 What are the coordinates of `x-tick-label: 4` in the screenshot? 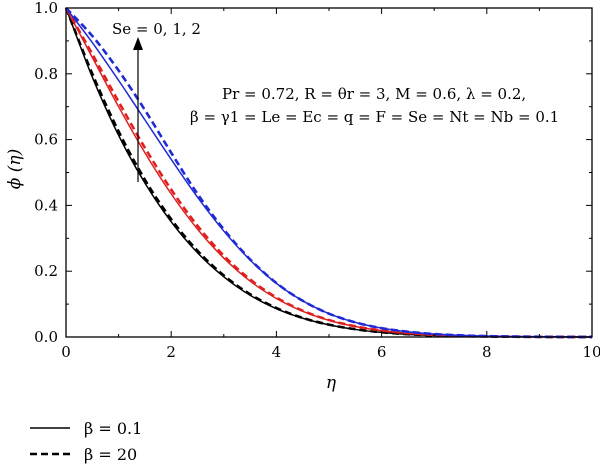 It's located at (277, 352).